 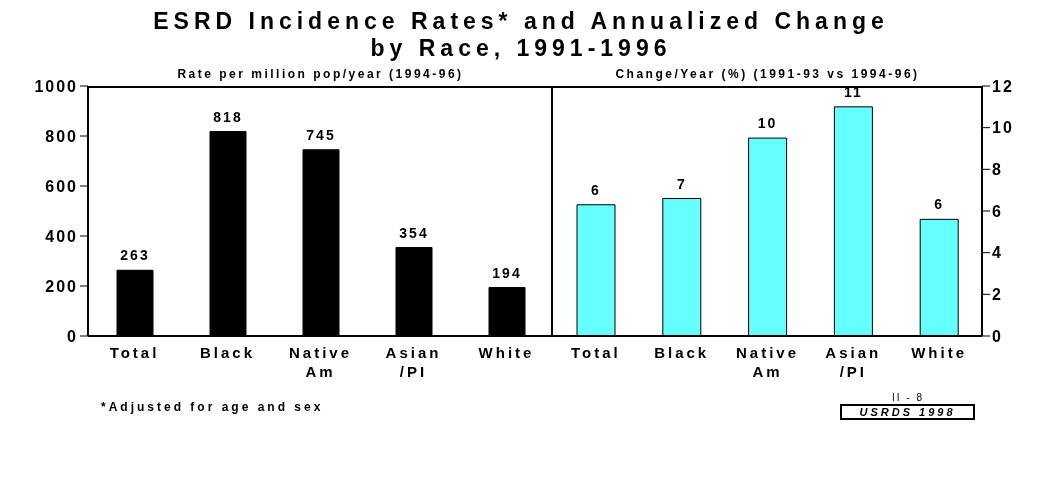 I want to click on y-tick-label: 200, so click(x=61, y=286).